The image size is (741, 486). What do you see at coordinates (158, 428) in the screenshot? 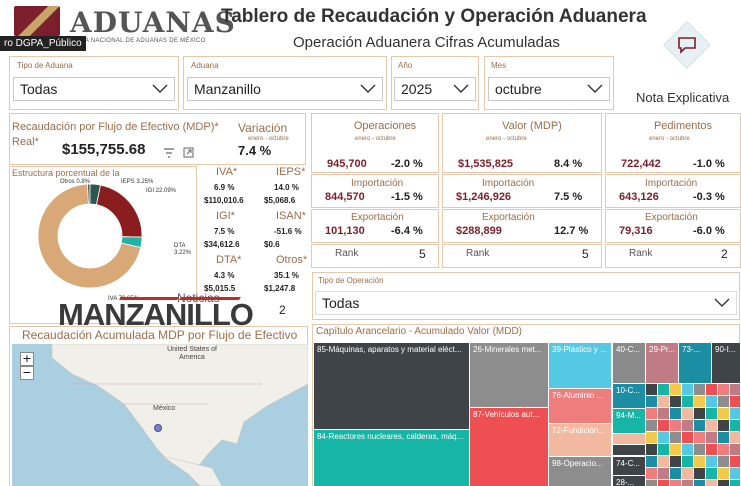
I see `map-marker-manzanillo` at bounding box center [158, 428].